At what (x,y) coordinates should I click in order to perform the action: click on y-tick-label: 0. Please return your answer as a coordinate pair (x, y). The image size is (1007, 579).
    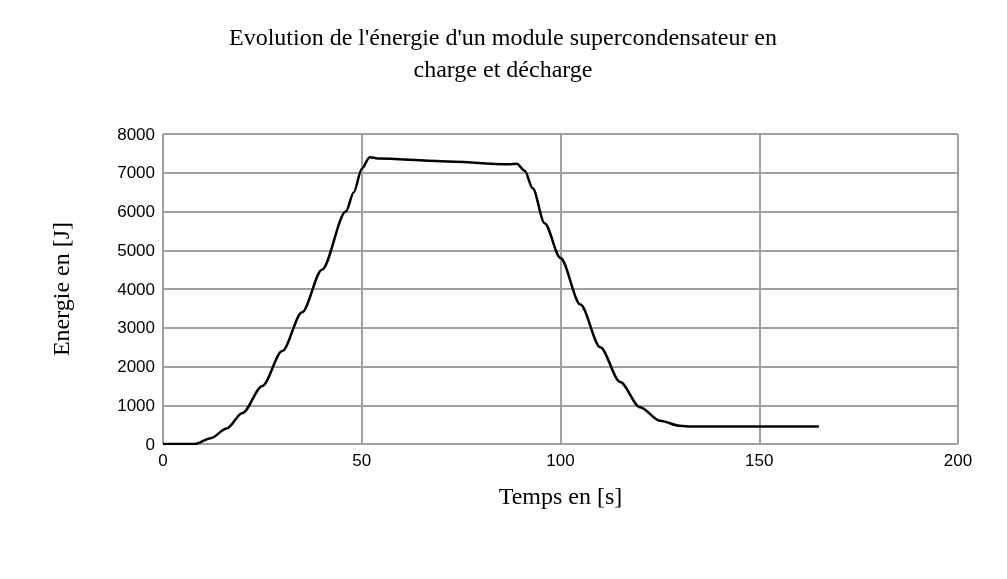
    Looking at the image, I should click on (150, 444).